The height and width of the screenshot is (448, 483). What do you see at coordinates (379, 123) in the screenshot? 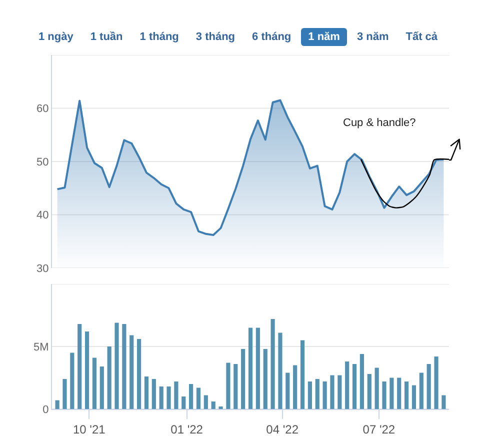
I see `annotation: Cup & handle?` at bounding box center [379, 123].